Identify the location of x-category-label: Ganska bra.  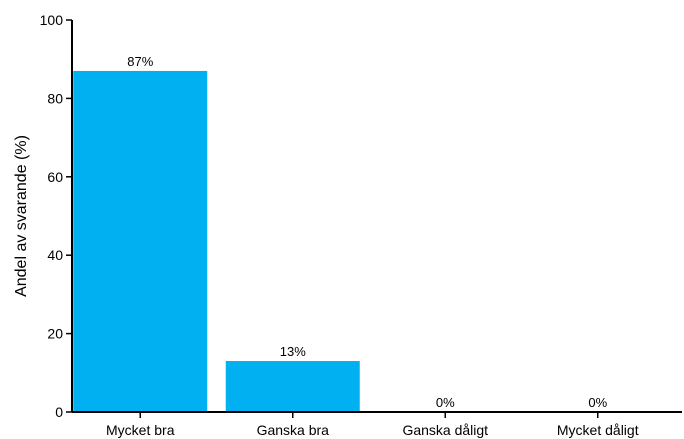
(293, 430).